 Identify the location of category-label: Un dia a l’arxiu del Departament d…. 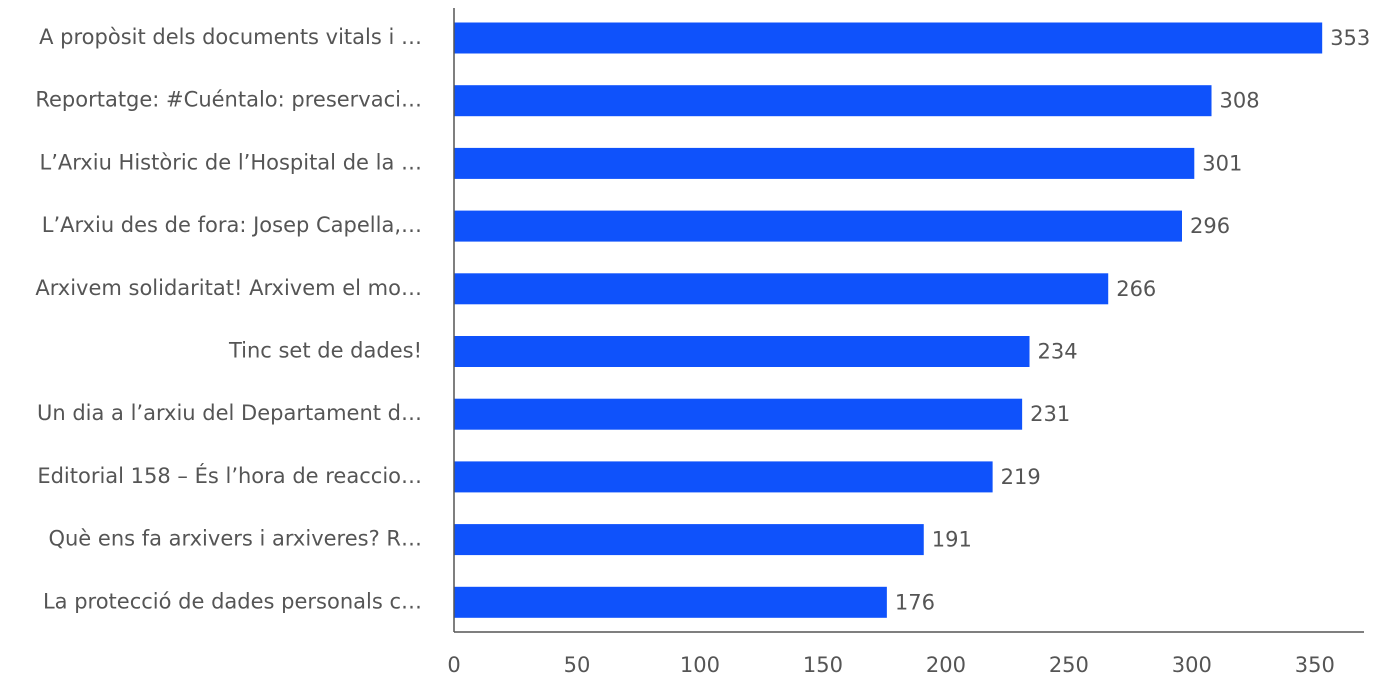
(229, 413).